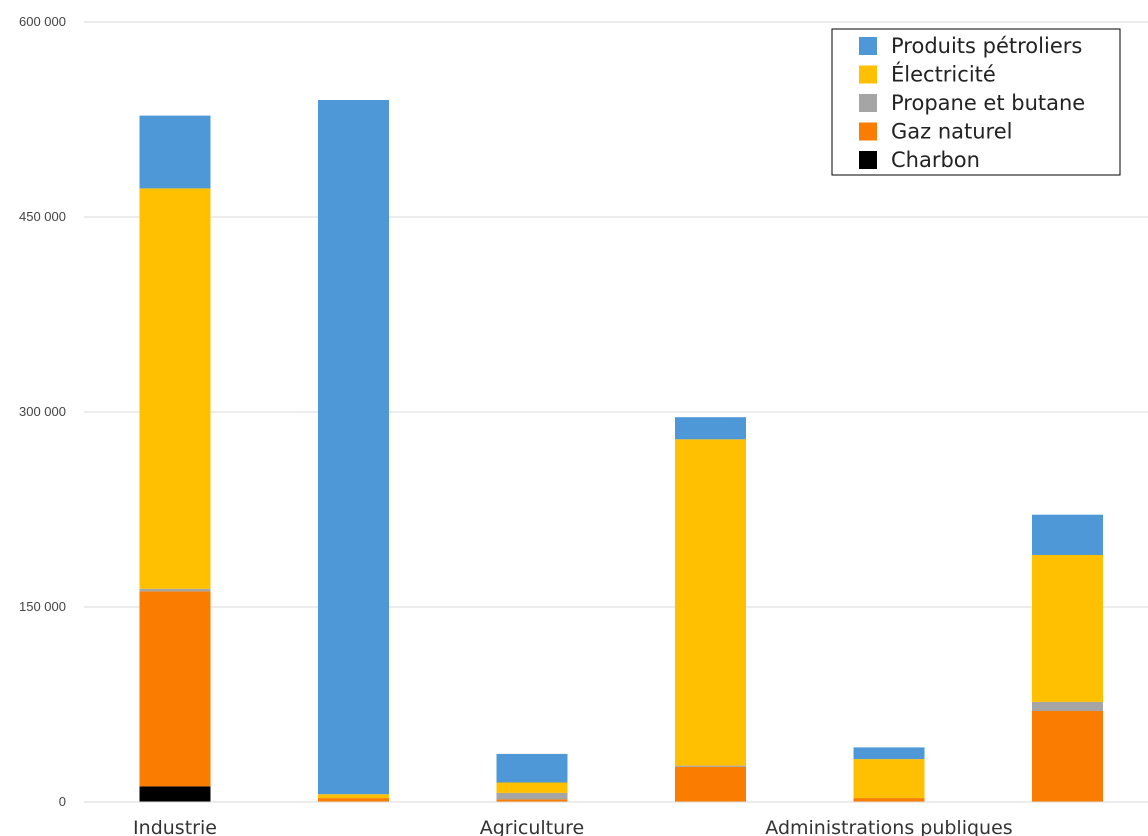 Image resolution: width=1148 pixels, height=836 pixels. I want to click on y-tick-label: 0, so click(62, 801).